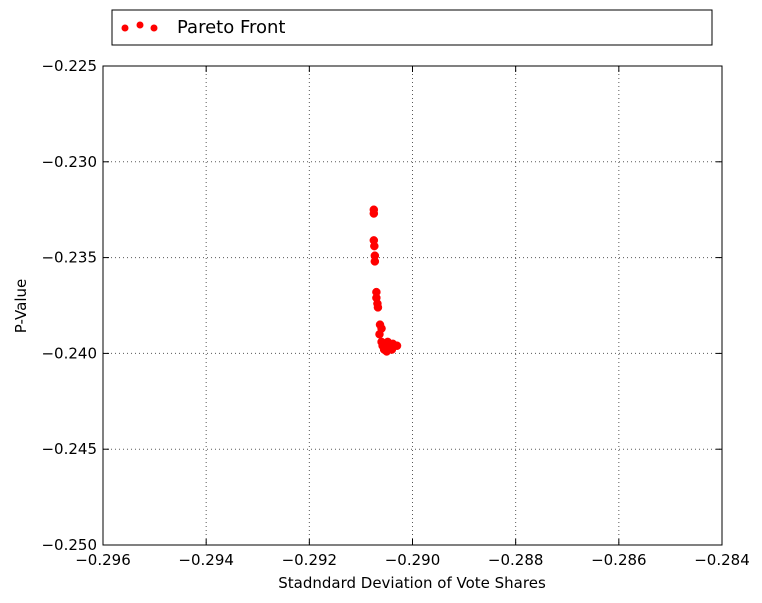  What do you see at coordinates (69, 66) in the screenshot?
I see `y-tick-label: −0.225` at bounding box center [69, 66].